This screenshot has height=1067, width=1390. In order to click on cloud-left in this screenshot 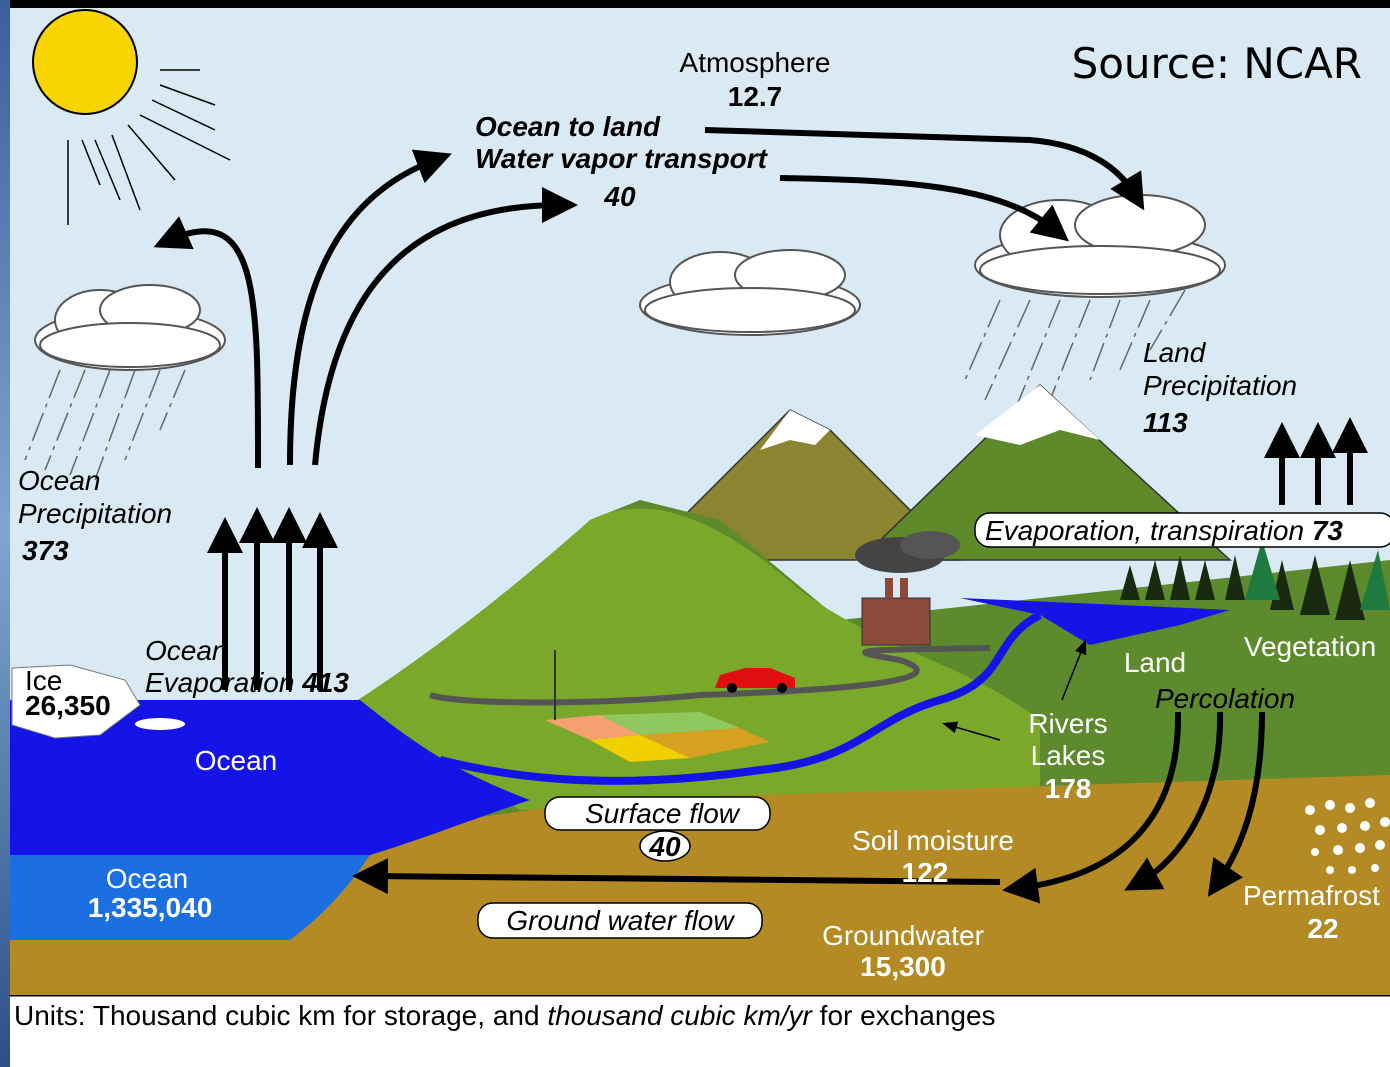, I will do `click(130, 327)`.